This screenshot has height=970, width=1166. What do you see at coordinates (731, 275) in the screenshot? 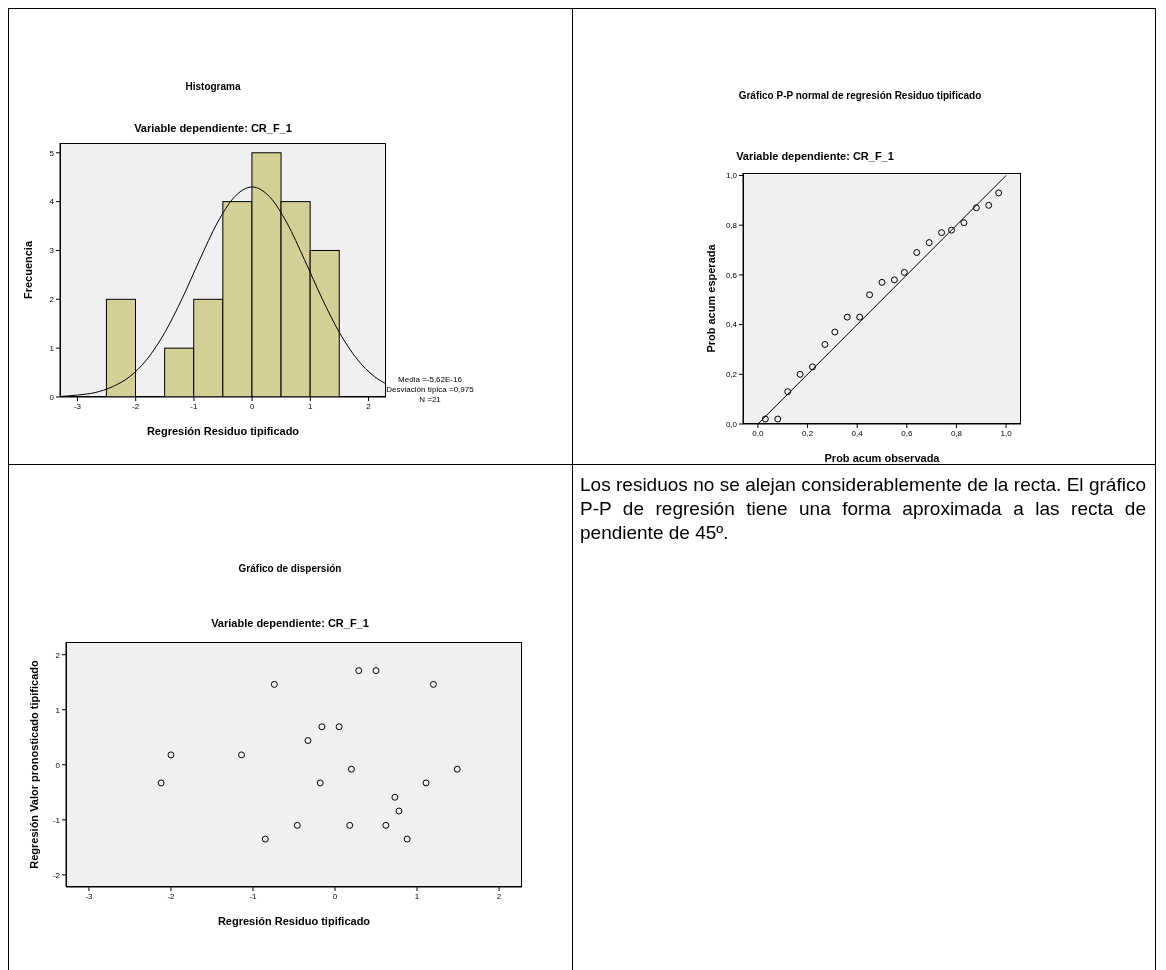
I see `y-tick-label: 0,6` at bounding box center [731, 275].